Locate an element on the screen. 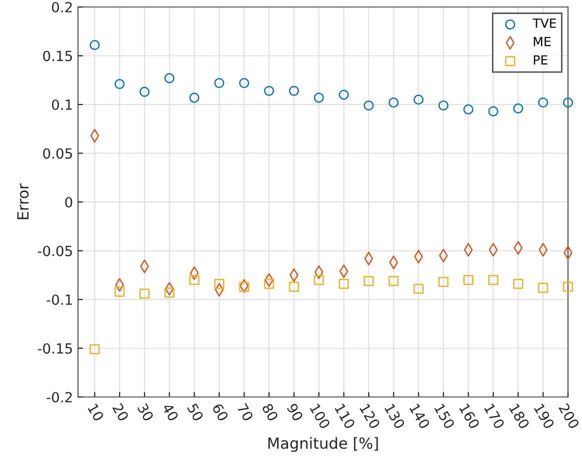 Image resolution: width=582 pixels, height=466 pixels. legend-label: PE is located at coordinates (541, 59).